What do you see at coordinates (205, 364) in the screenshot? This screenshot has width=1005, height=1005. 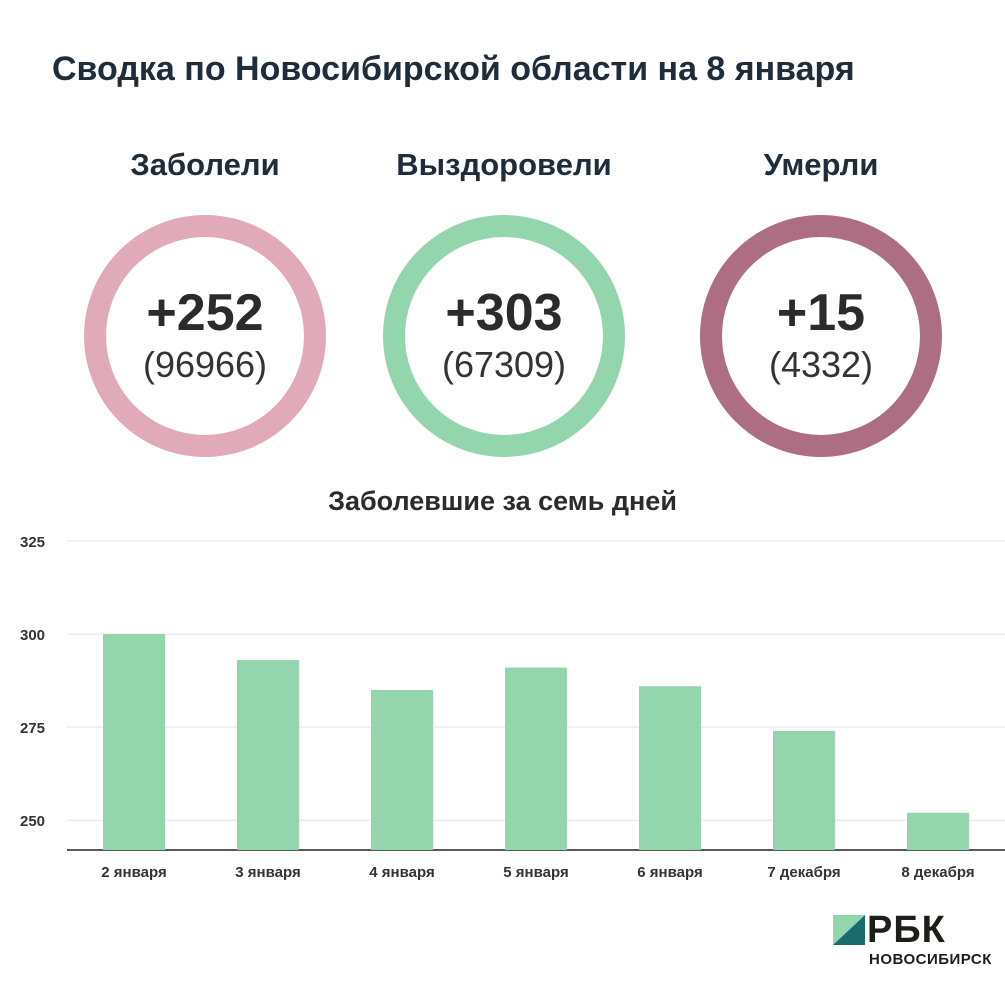 I see `stat-total: (96966)` at bounding box center [205, 364].